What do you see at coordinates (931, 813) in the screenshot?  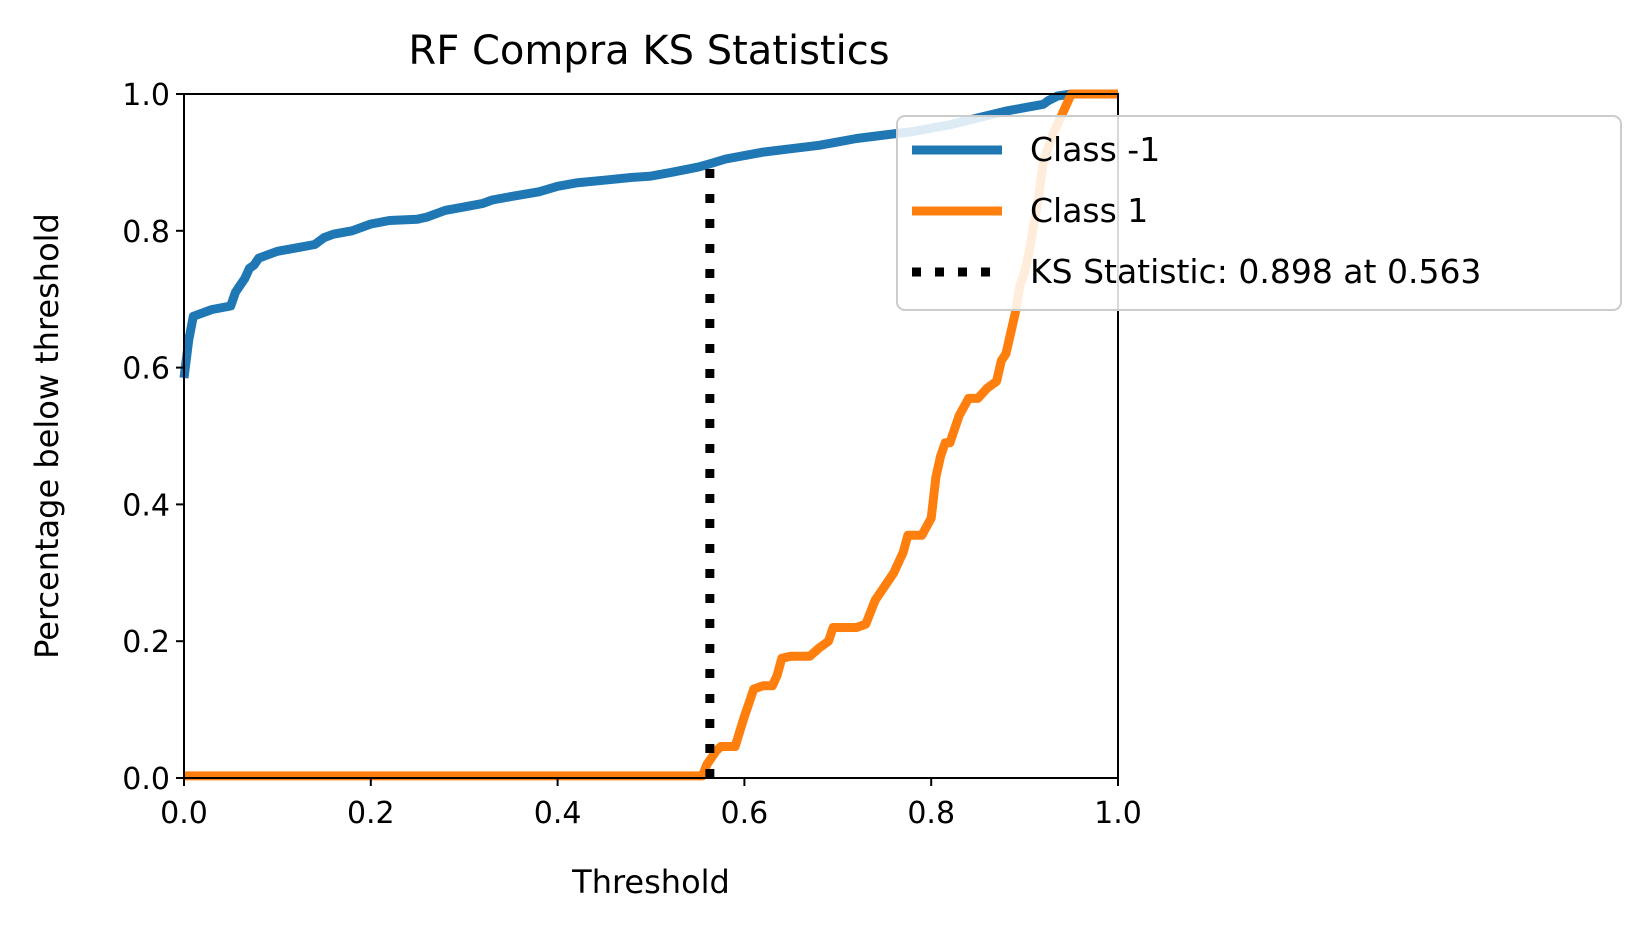 I see `x-tick-label: 0.8` at bounding box center [931, 813].